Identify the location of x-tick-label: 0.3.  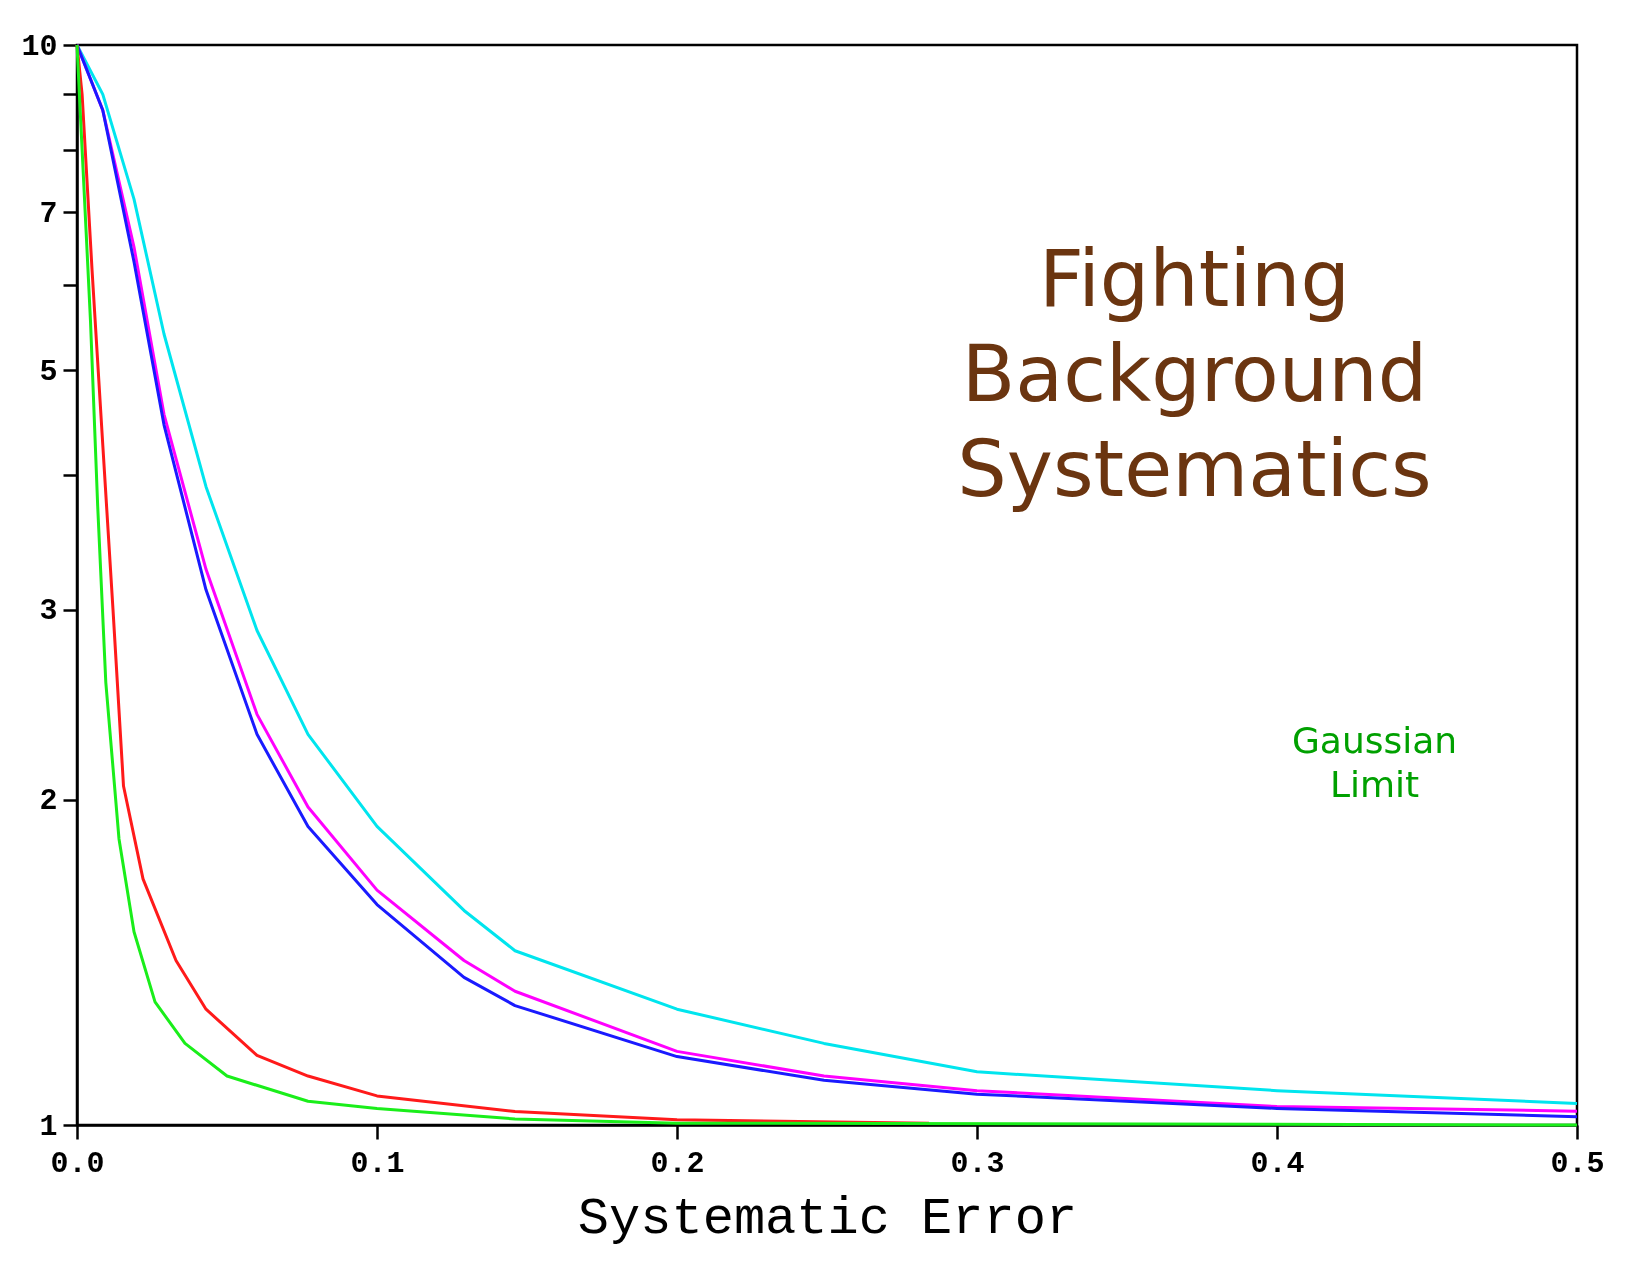
(977, 1163).